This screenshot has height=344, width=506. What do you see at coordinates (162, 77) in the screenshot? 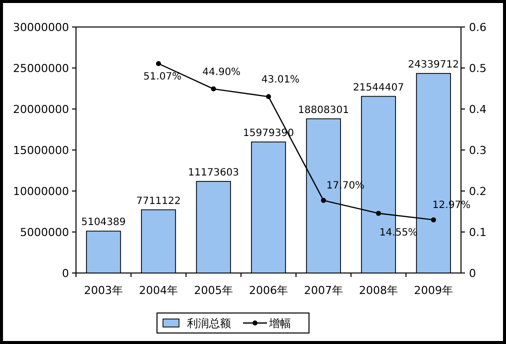
I see `data-label: 51.07%` at bounding box center [162, 77].